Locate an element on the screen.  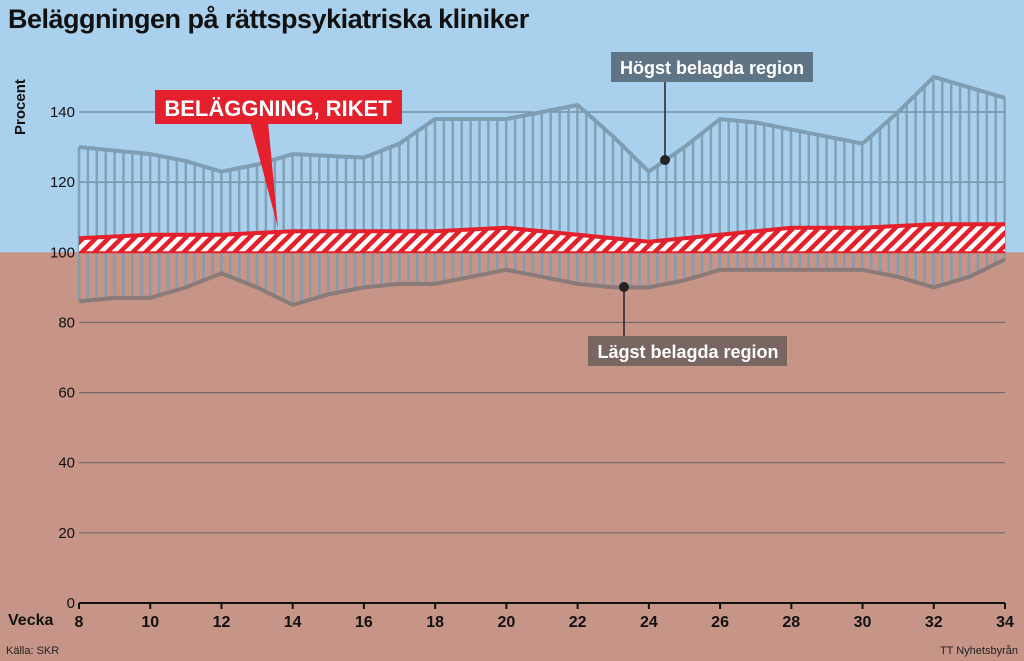
x-tick-label: 24 is located at coordinates (649, 622).